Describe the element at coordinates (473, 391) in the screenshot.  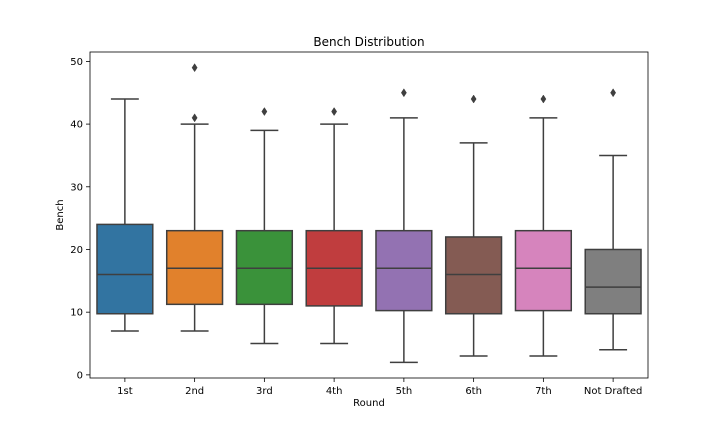
I see `x-tick-label: 6th` at that location.